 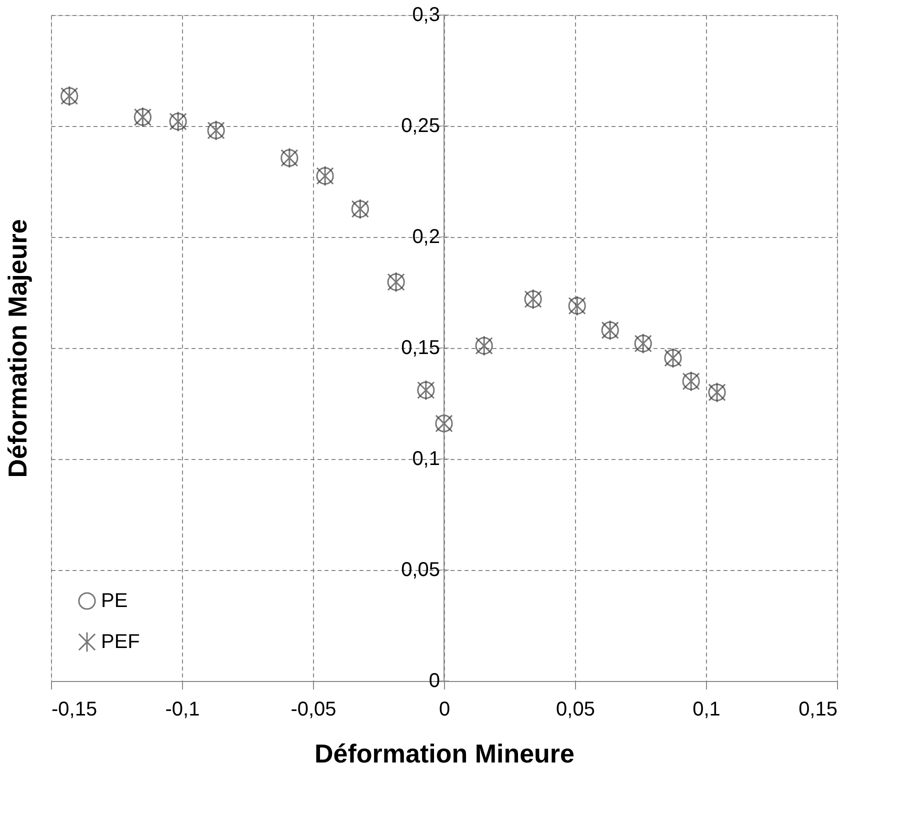 I want to click on y-tick-label: 0,3, so click(x=426, y=15).